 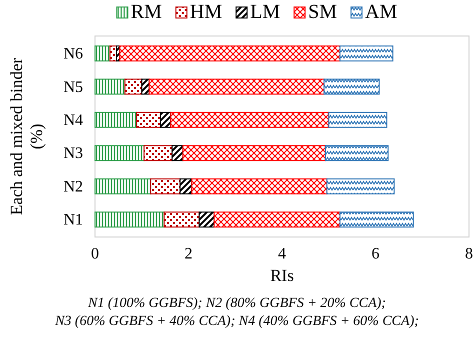 I want to click on legend-label: HM, so click(x=206, y=12).